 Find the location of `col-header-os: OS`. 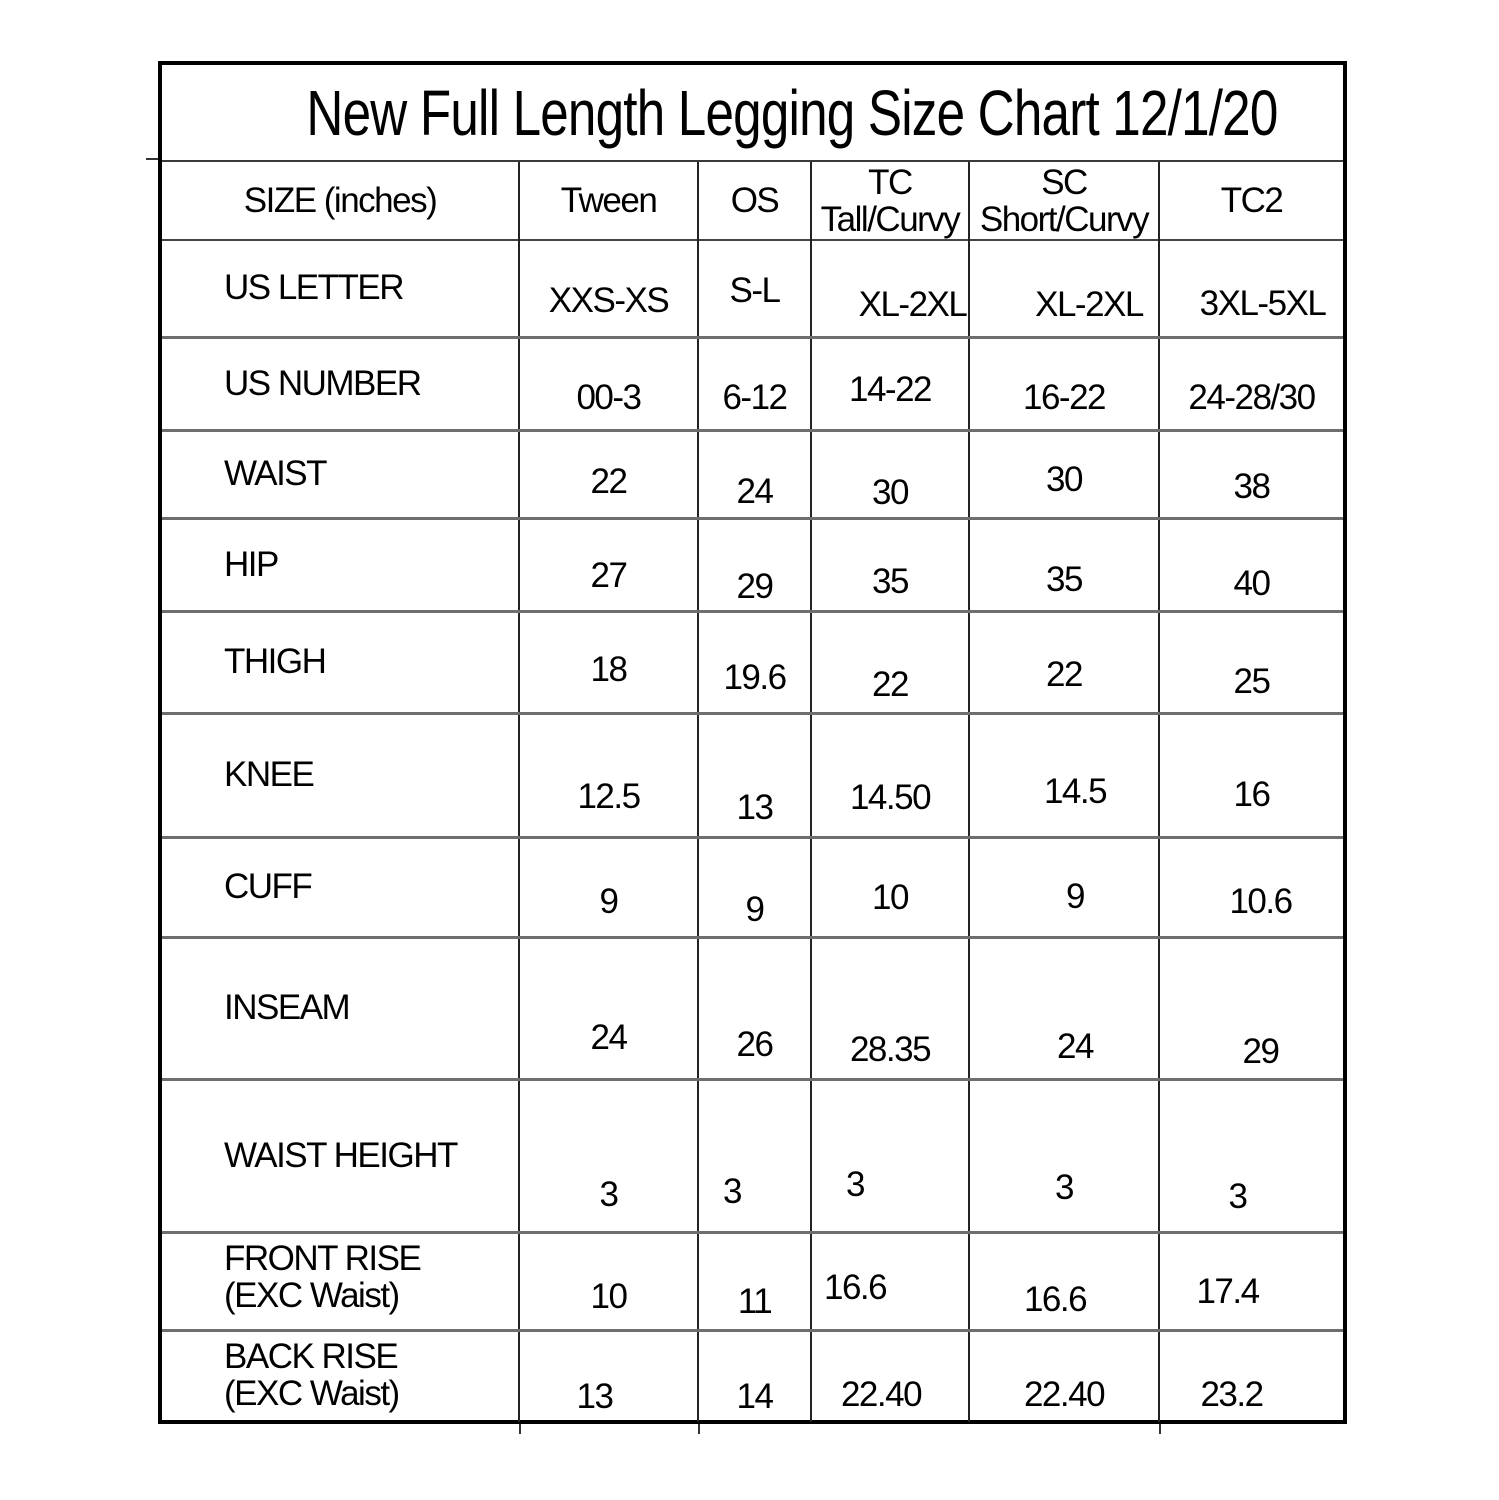

col-header-os: OS is located at coordinates (754, 201).